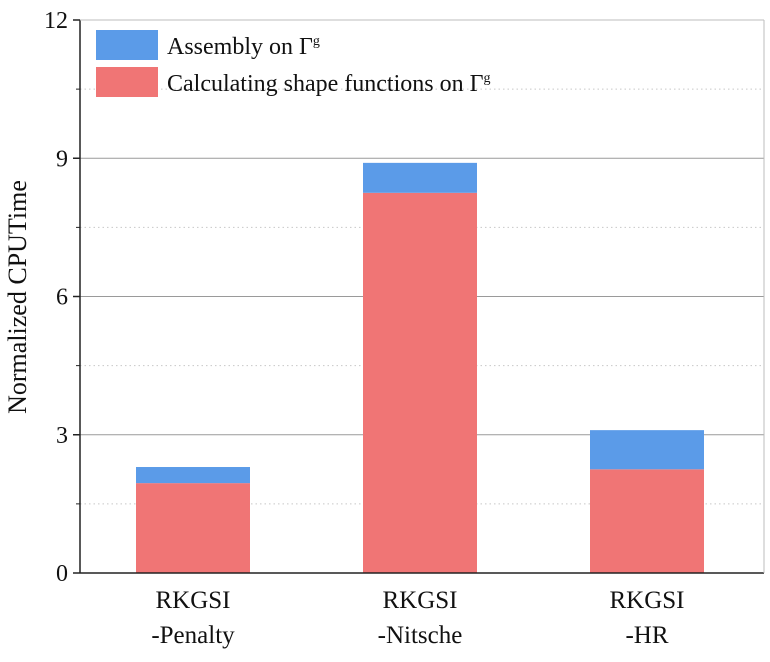  I want to click on legend-label-0: Assembly on Γg, so click(243, 47).